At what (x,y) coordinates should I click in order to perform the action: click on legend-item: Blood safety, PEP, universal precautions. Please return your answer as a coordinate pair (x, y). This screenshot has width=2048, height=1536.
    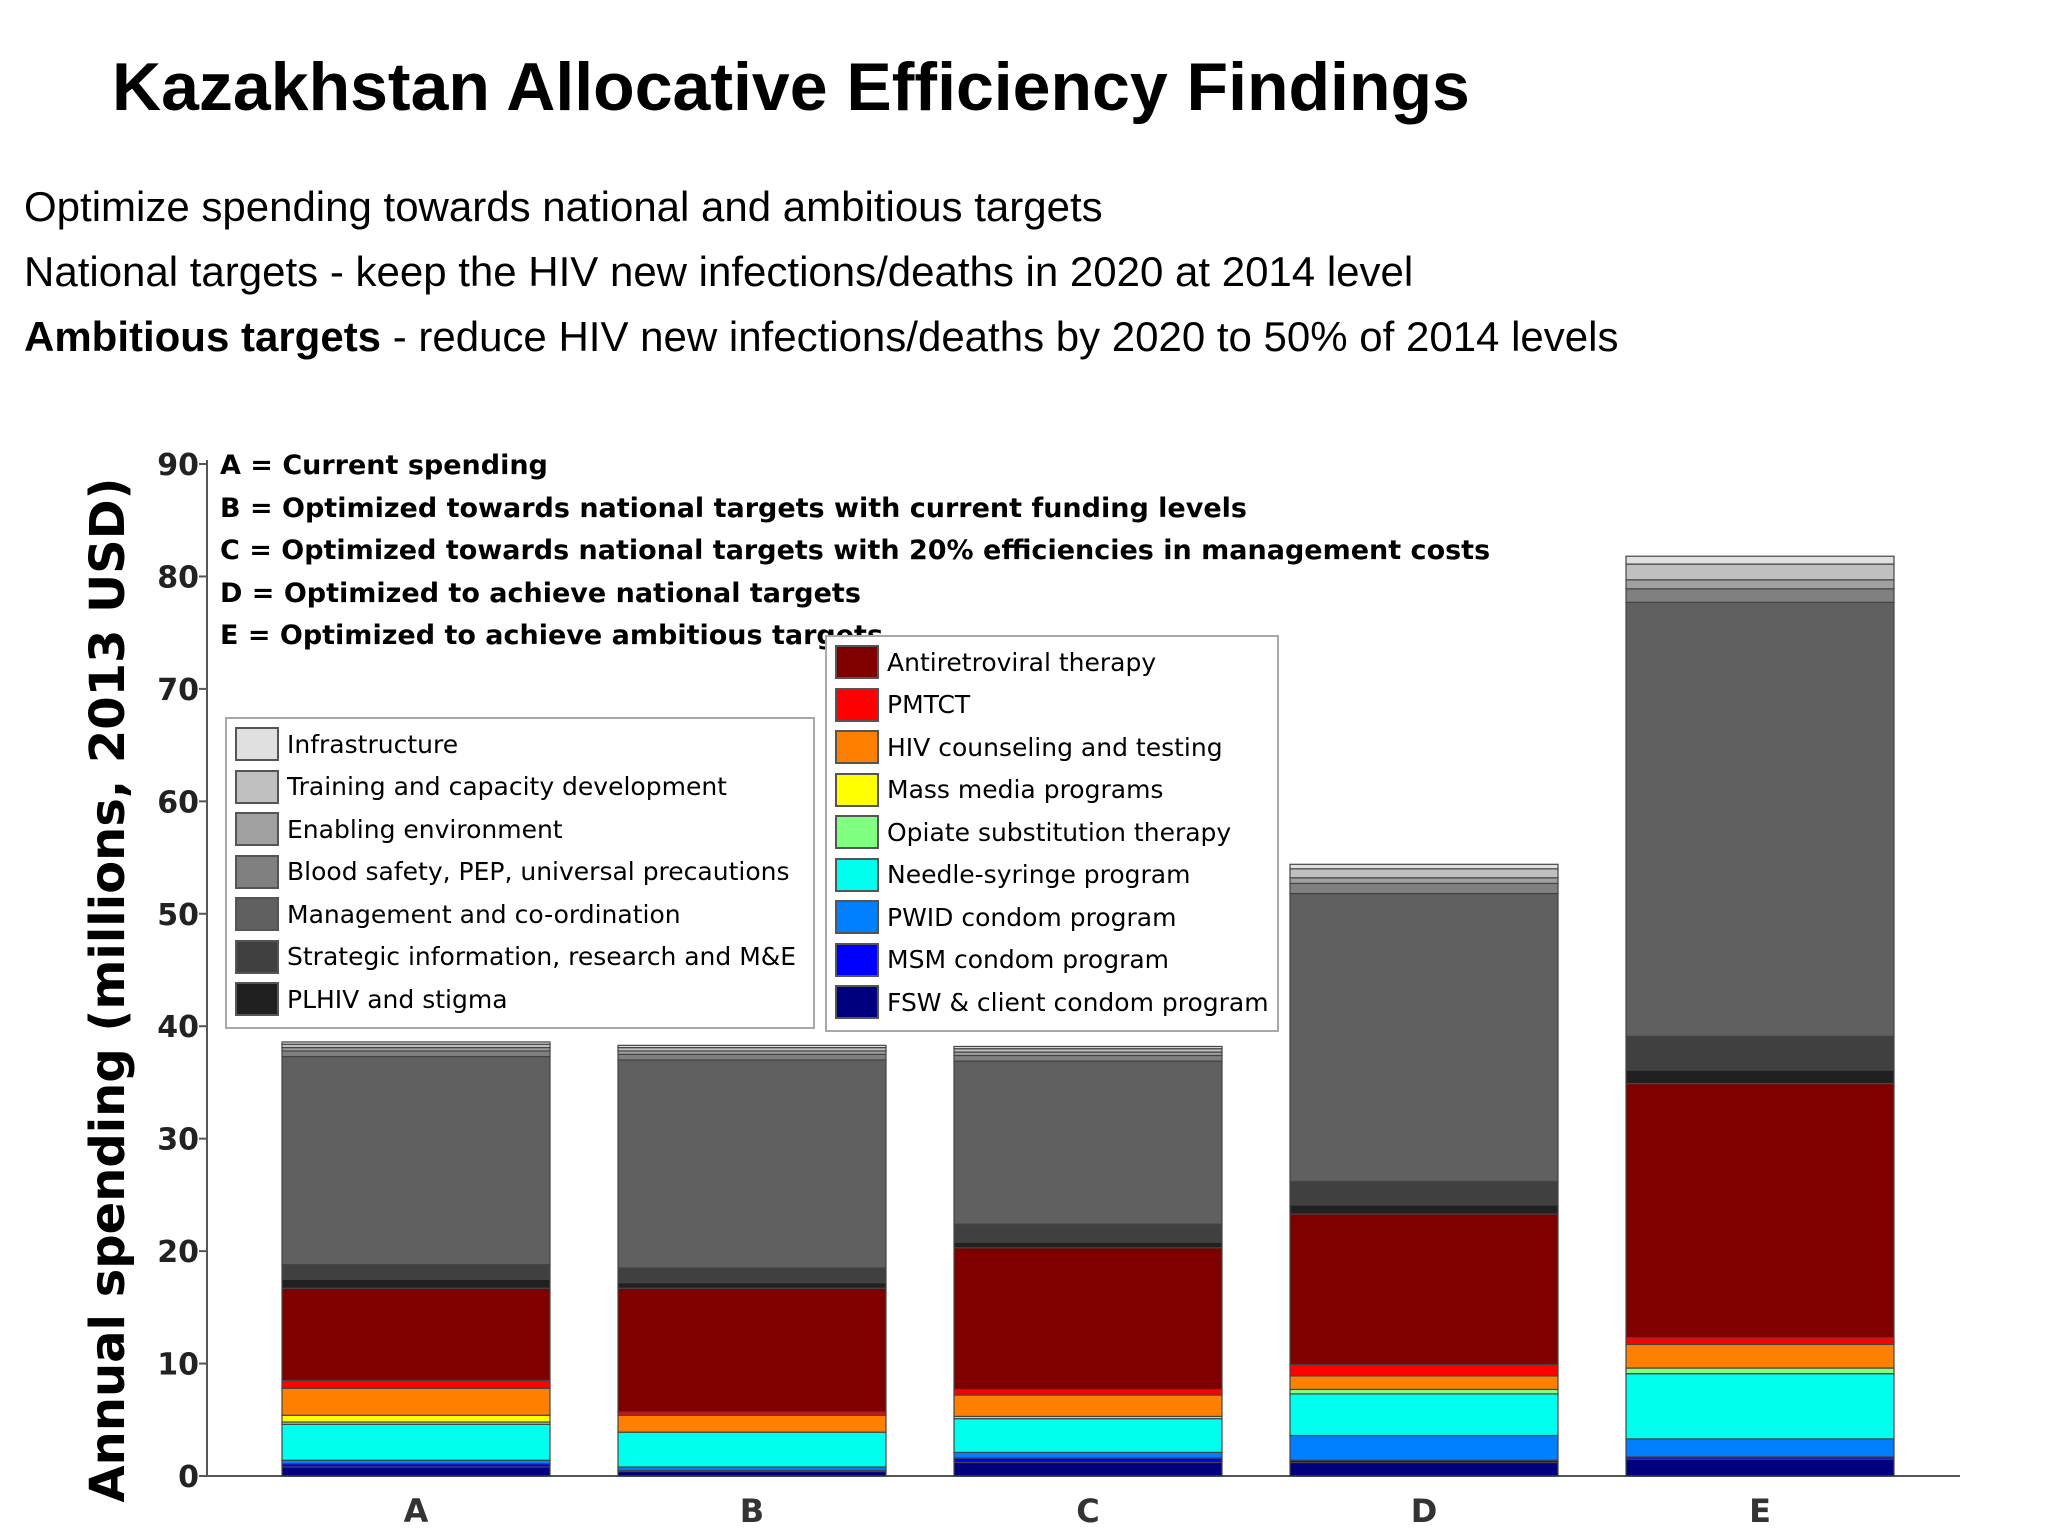
    Looking at the image, I should click on (512, 872).